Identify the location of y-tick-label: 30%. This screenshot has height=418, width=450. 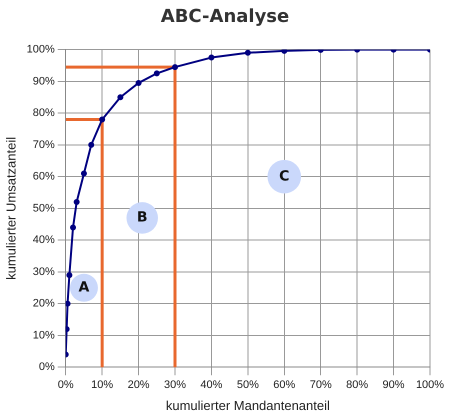
(43, 272).